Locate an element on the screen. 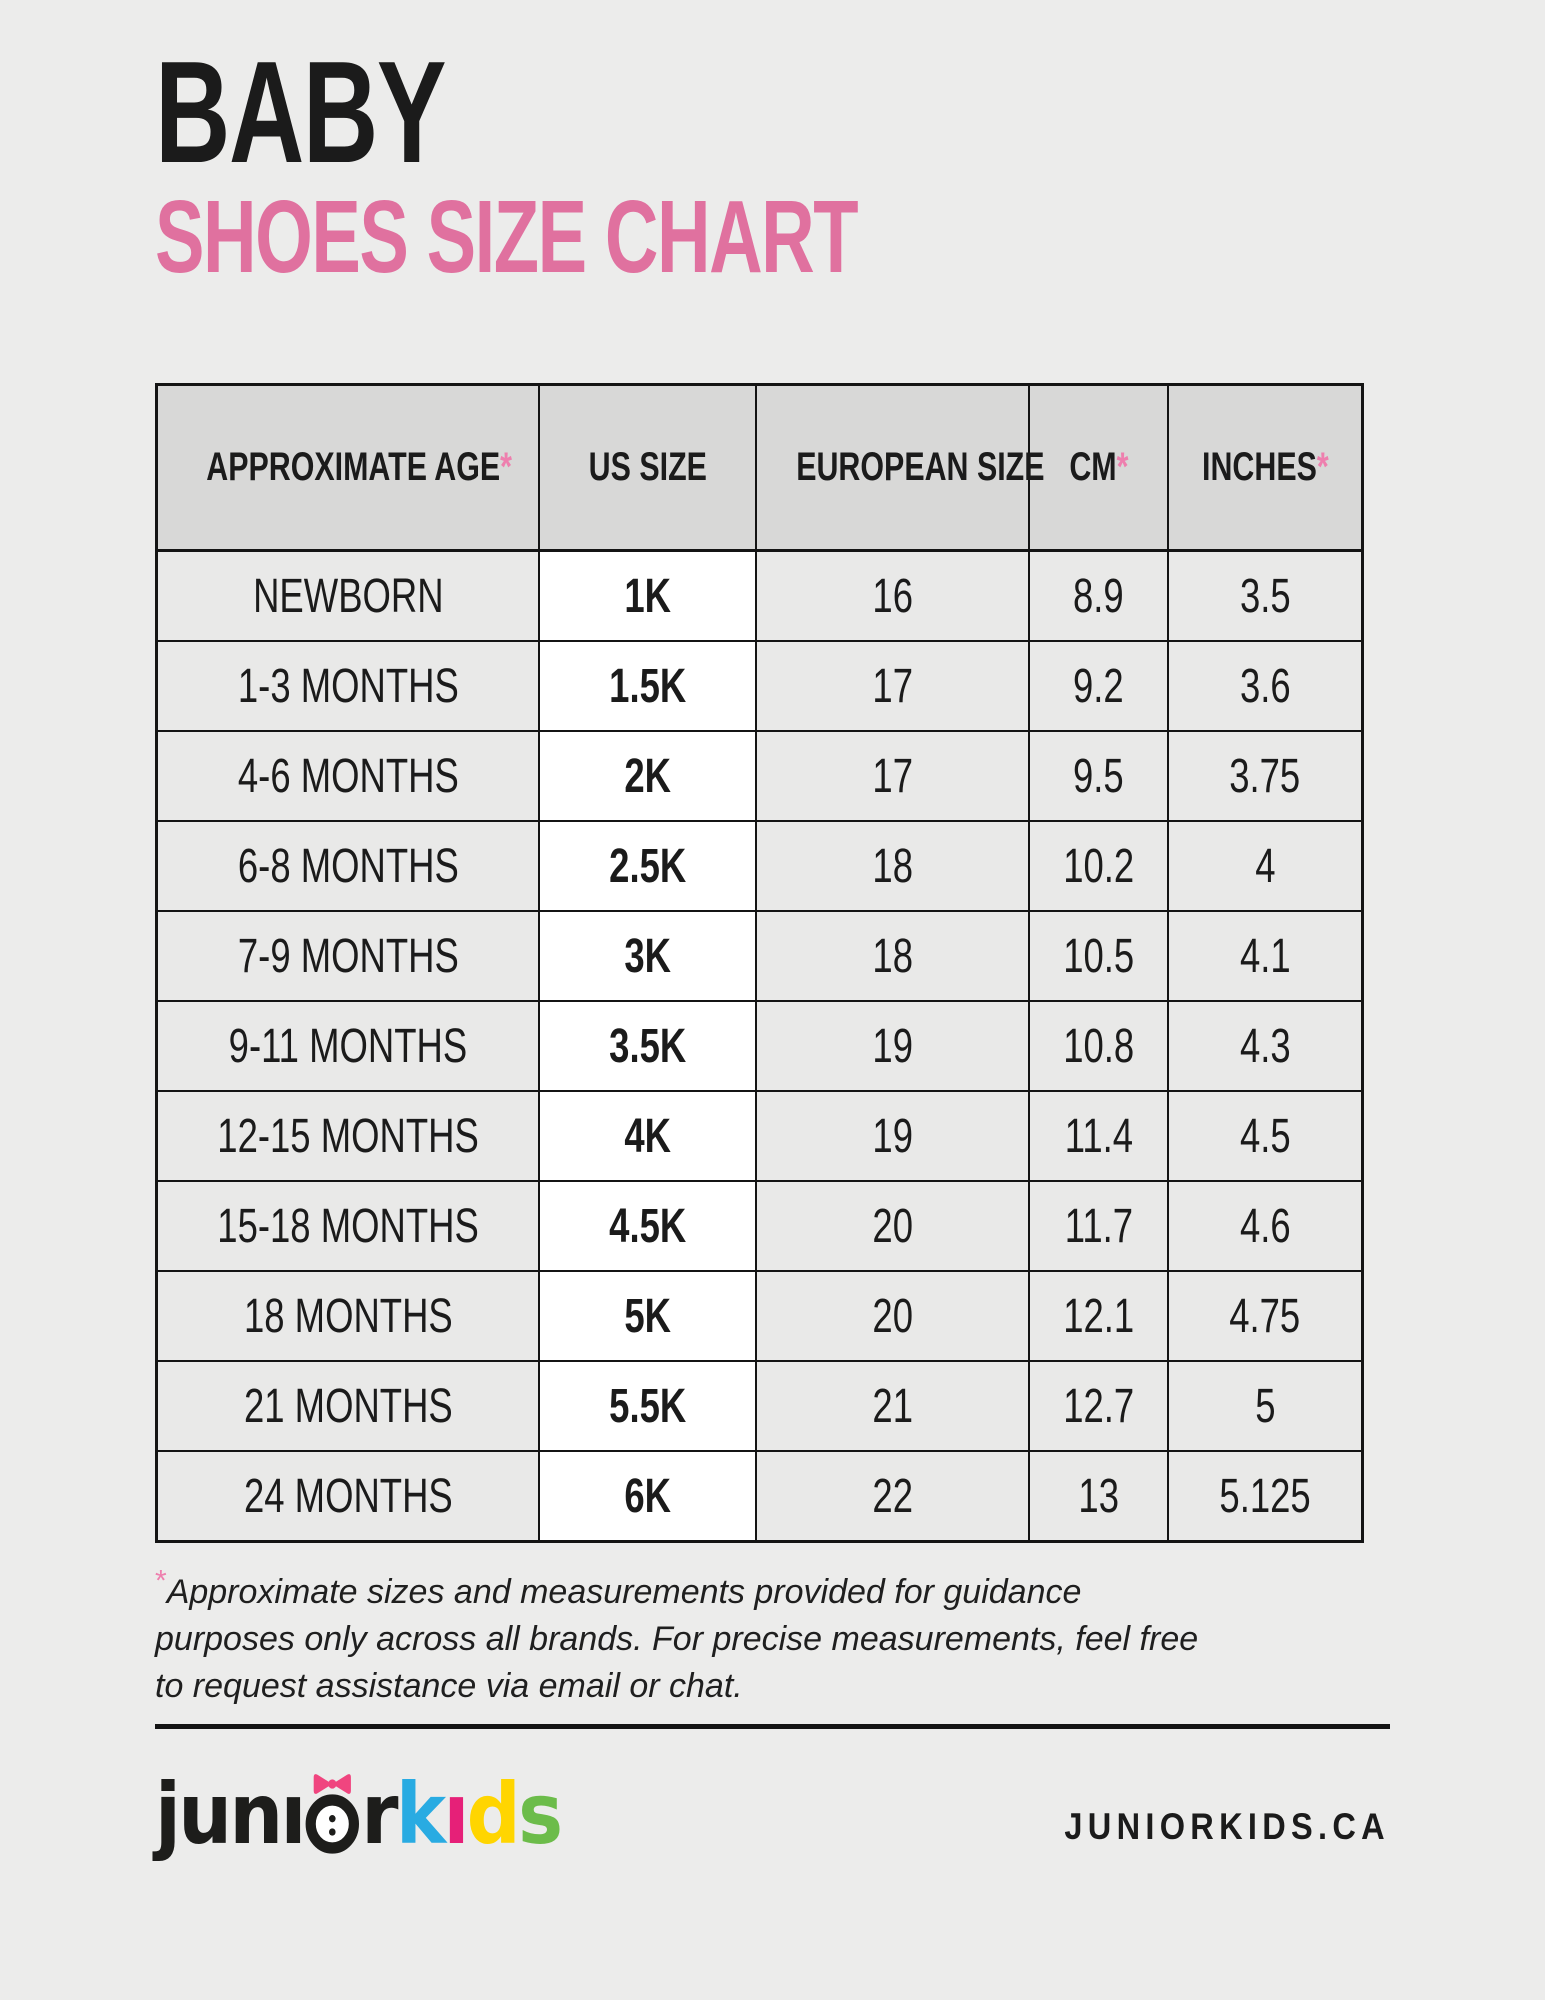  table-row: 1-3 MONTHS 1.5K 17 9.2 3.6 is located at coordinates (759, 686).